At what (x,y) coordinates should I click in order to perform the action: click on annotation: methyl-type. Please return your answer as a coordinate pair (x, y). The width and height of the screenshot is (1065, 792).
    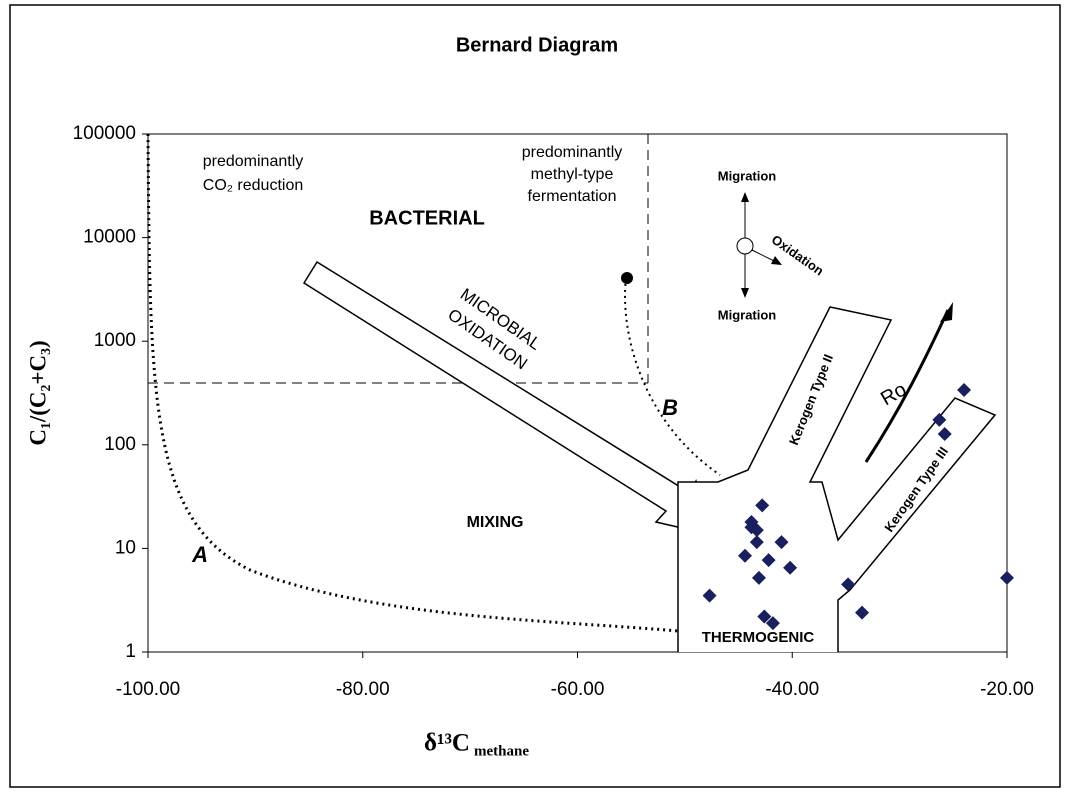
    Looking at the image, I should click on (572, 174).